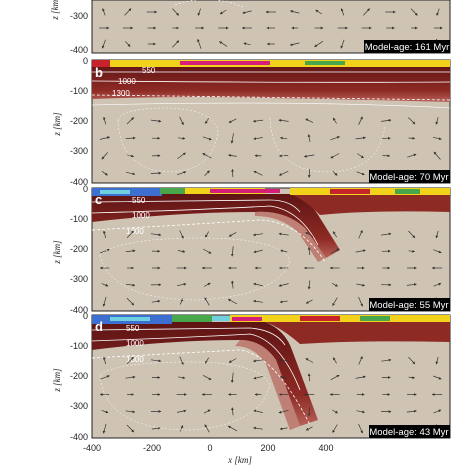 The image size is (474, 474). What do you see at coordinates (79, 437) in the screenshot?
I see `panel-d-ytick-5: -400` at bounding box center [79, 437].